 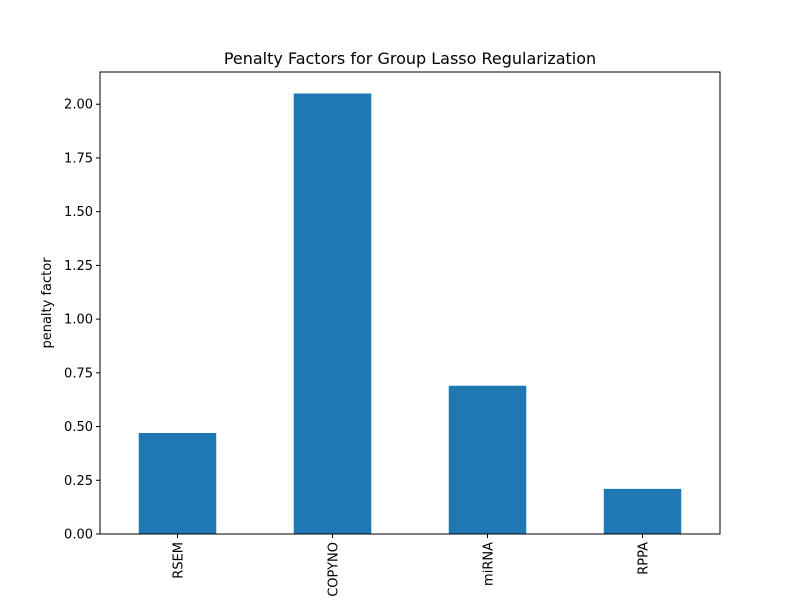 What do you see at coordinates (412, 565) in the screenshot?
I see `x-axis-ticks: RSEM COPYNO miRNA RPPA` at bounding box center [412, 565].